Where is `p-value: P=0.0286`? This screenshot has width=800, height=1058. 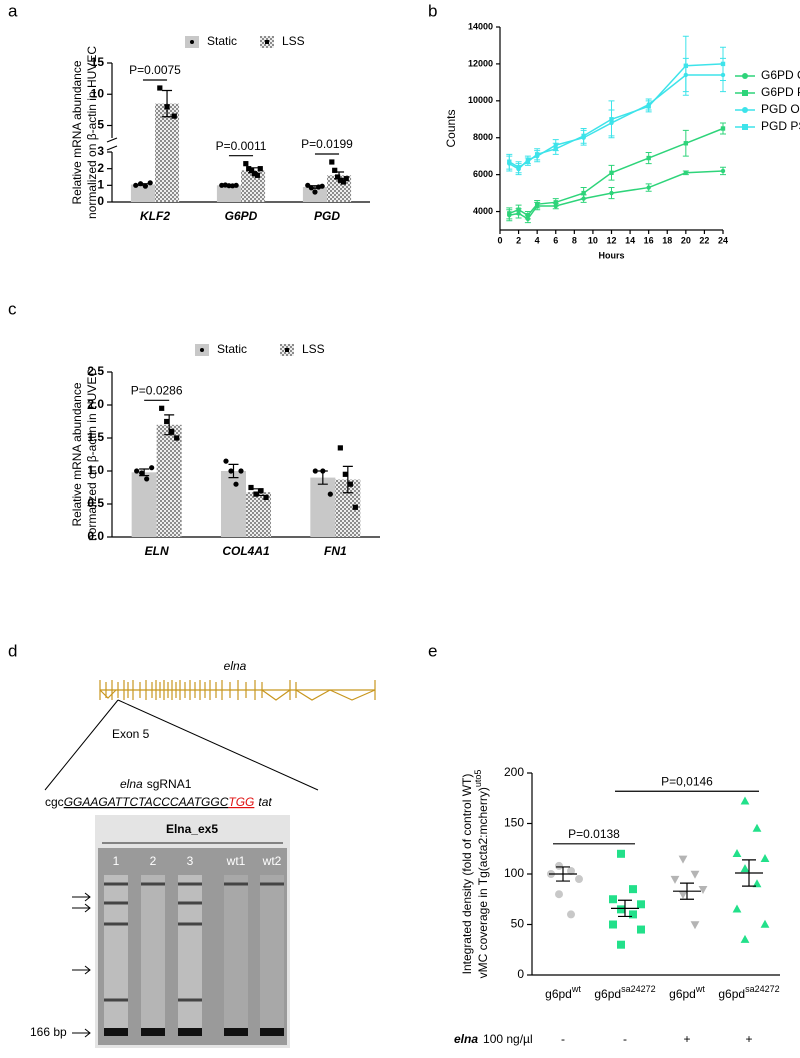
p-value: P=0.0286 is located at coordinates (157, 390).